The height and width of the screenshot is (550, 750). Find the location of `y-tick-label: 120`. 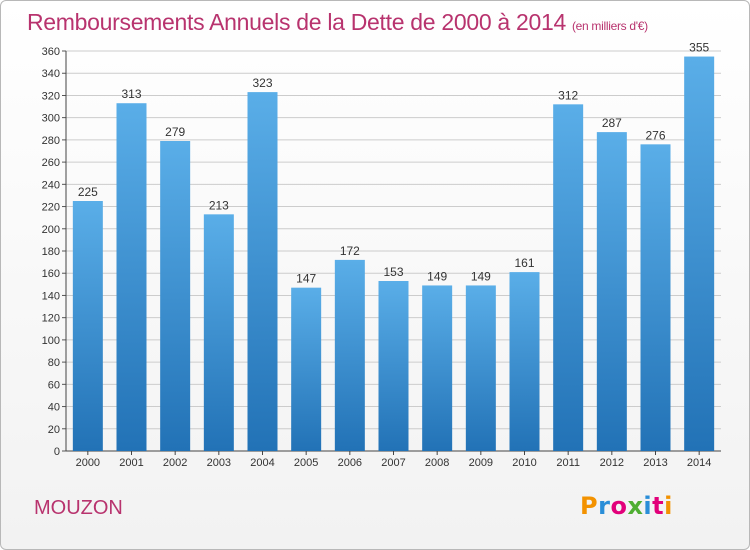

y-tick-label: 120 is located at coordinates (51, 319).